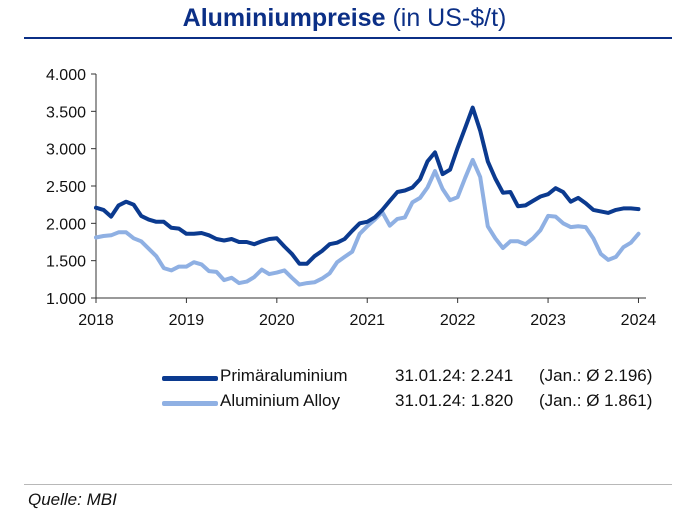 The width and height of the screenshot is (689, 521). Describe the element at coordinates (280, 400) in the screenshot. I see `legend-label: Aluminium Alloy` at that location.